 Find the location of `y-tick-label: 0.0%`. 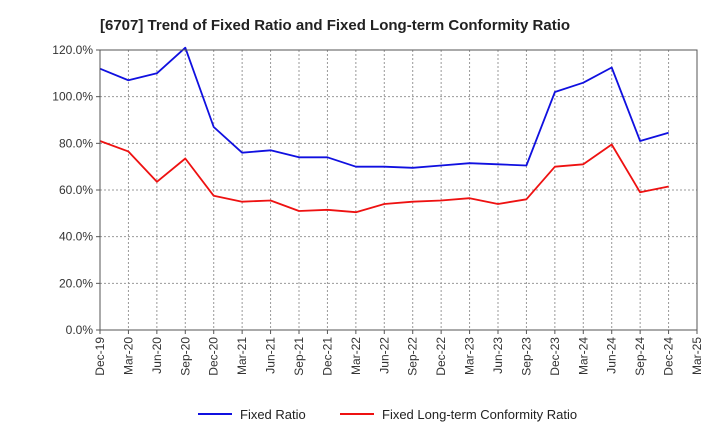

y-tick-label: 0.0% is located at coordinates (80, 330).